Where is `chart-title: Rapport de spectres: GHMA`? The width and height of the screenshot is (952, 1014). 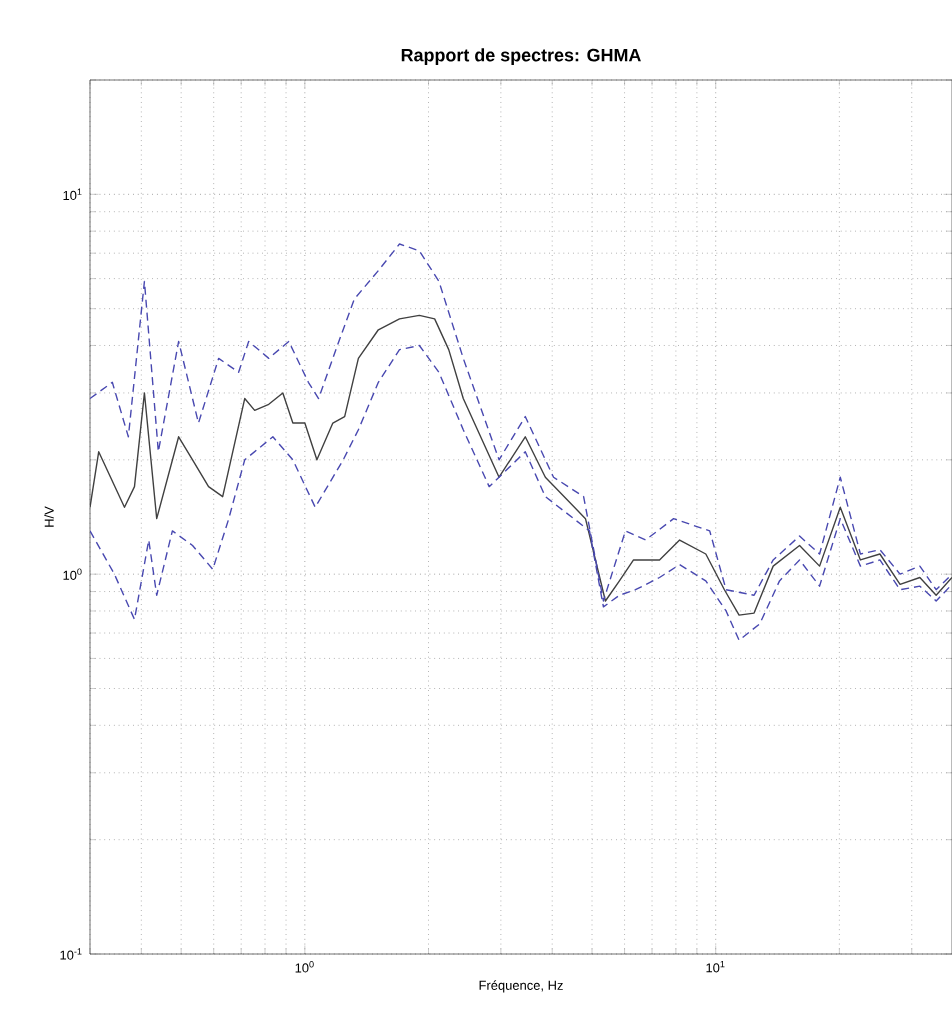 chart-title: Rapport de spectres: GHMA is located at coordinates (521, 56).